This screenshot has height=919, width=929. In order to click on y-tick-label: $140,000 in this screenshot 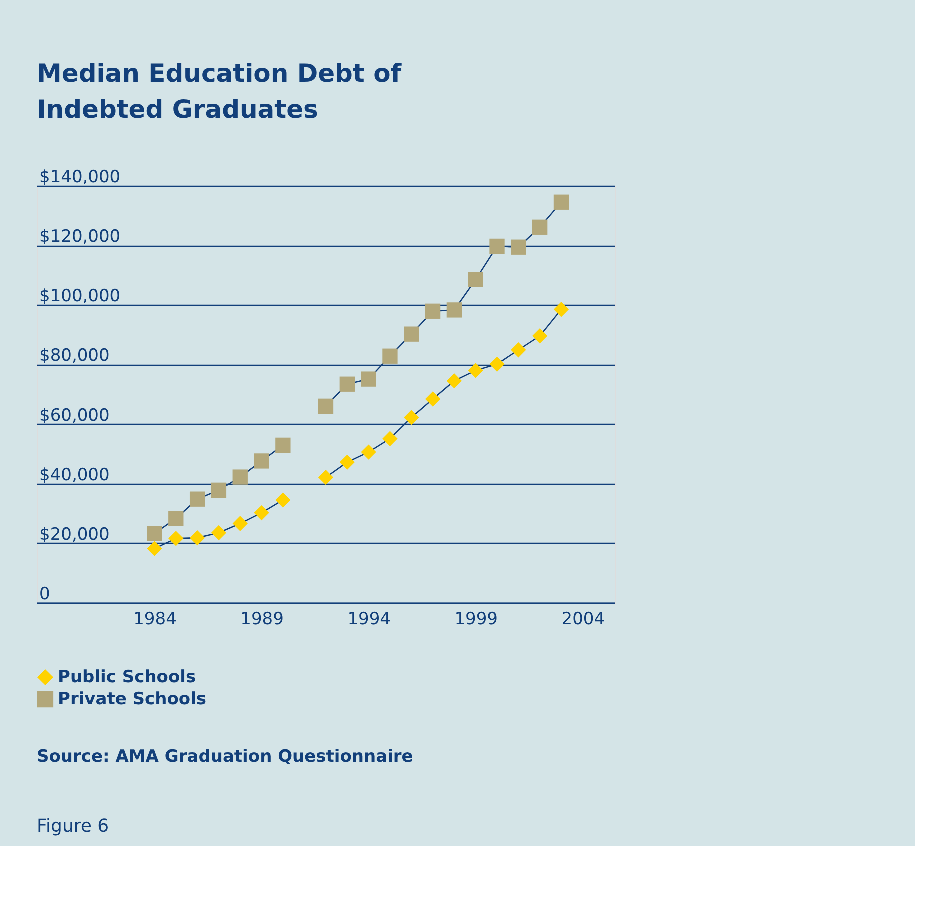, I will do `click(80, 178)`.